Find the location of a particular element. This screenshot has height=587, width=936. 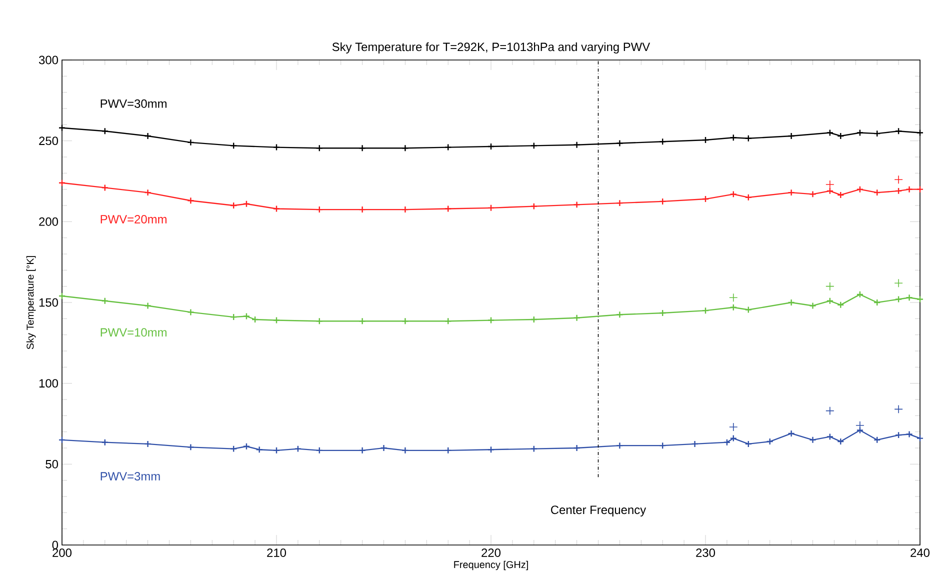

y-axis-title: Sky Temperature [°K] is located at coordinates (31, 303).